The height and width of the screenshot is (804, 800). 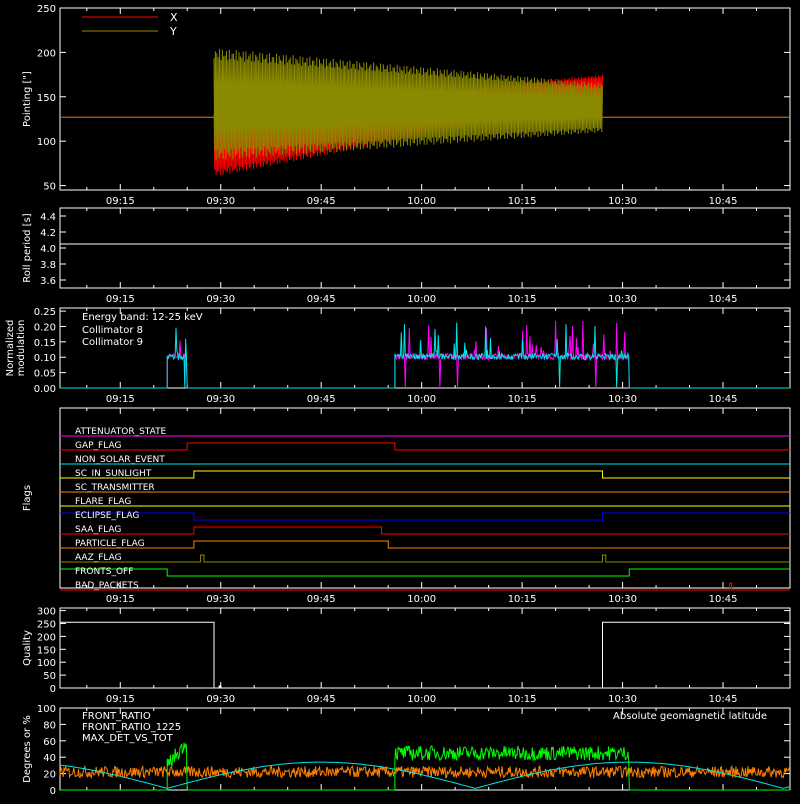 I want to click on y-tick-label: 0.15, so click(x=45, y=343).